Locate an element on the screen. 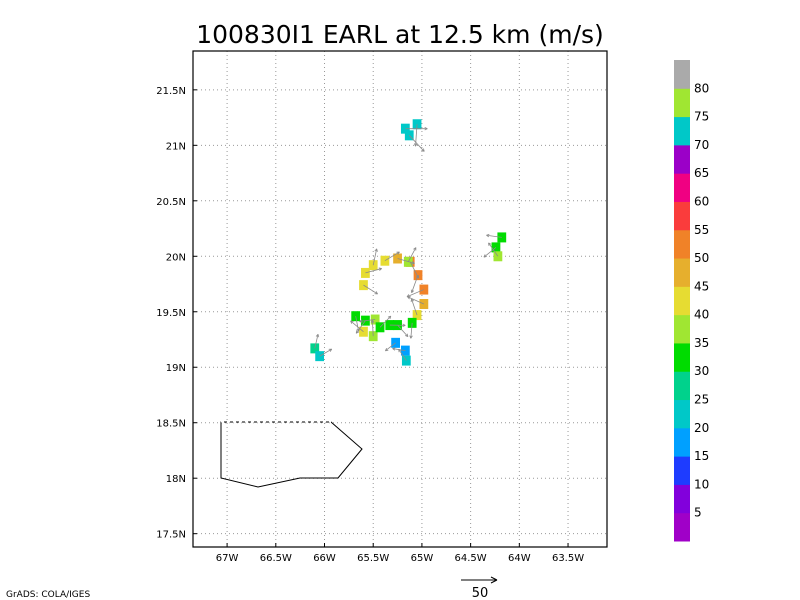 The height and width of the screenshot is (600, 800). y-tick-label: 20N is located at coordinates (176, 257).